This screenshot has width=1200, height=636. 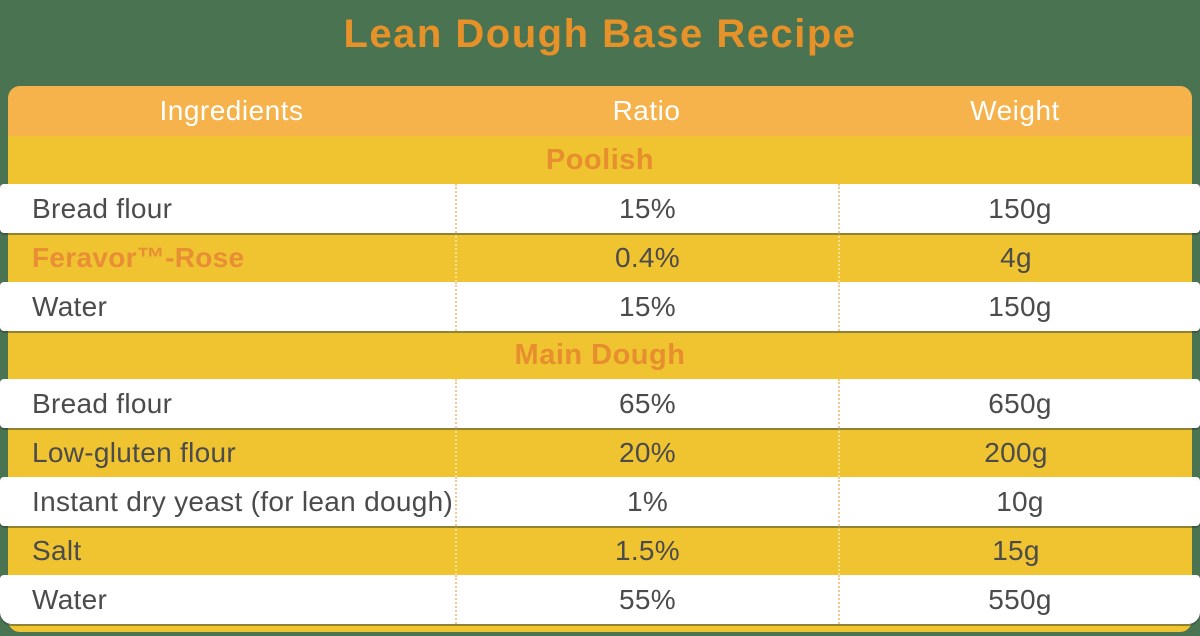 I want to click on table-header-row: Ingredients Ratio Weight, so click(x=600, y=111).